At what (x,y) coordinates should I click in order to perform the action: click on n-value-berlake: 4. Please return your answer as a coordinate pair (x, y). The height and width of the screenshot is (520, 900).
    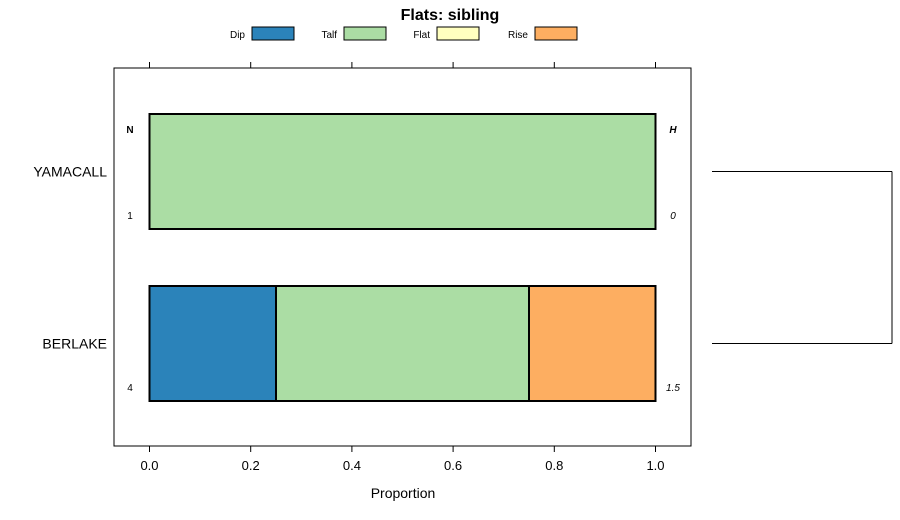
    Looking at the image, I should click on (130, 388).